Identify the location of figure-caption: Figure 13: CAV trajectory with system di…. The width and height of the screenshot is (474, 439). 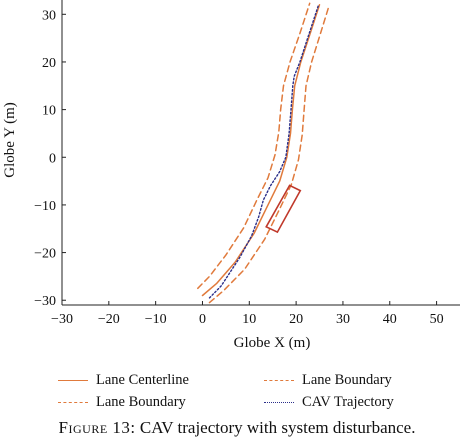
(237, 428).